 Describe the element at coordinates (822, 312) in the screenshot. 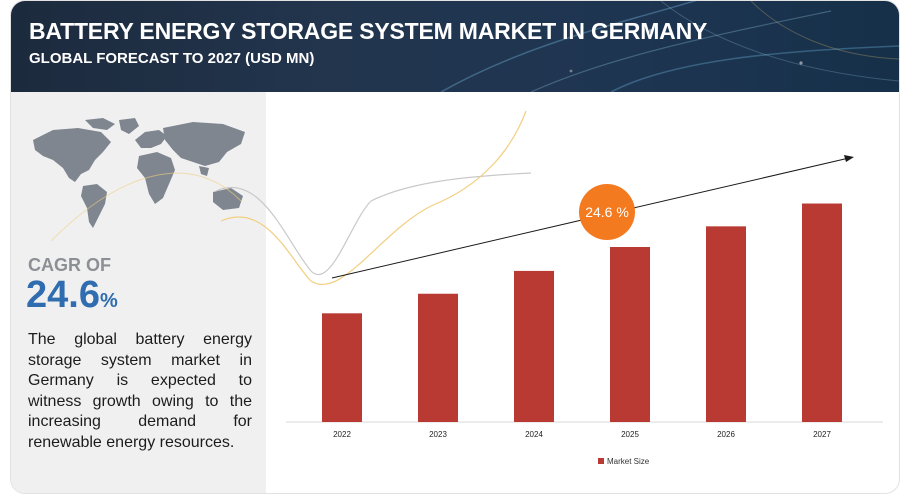

I see `bar-2027` at that location.